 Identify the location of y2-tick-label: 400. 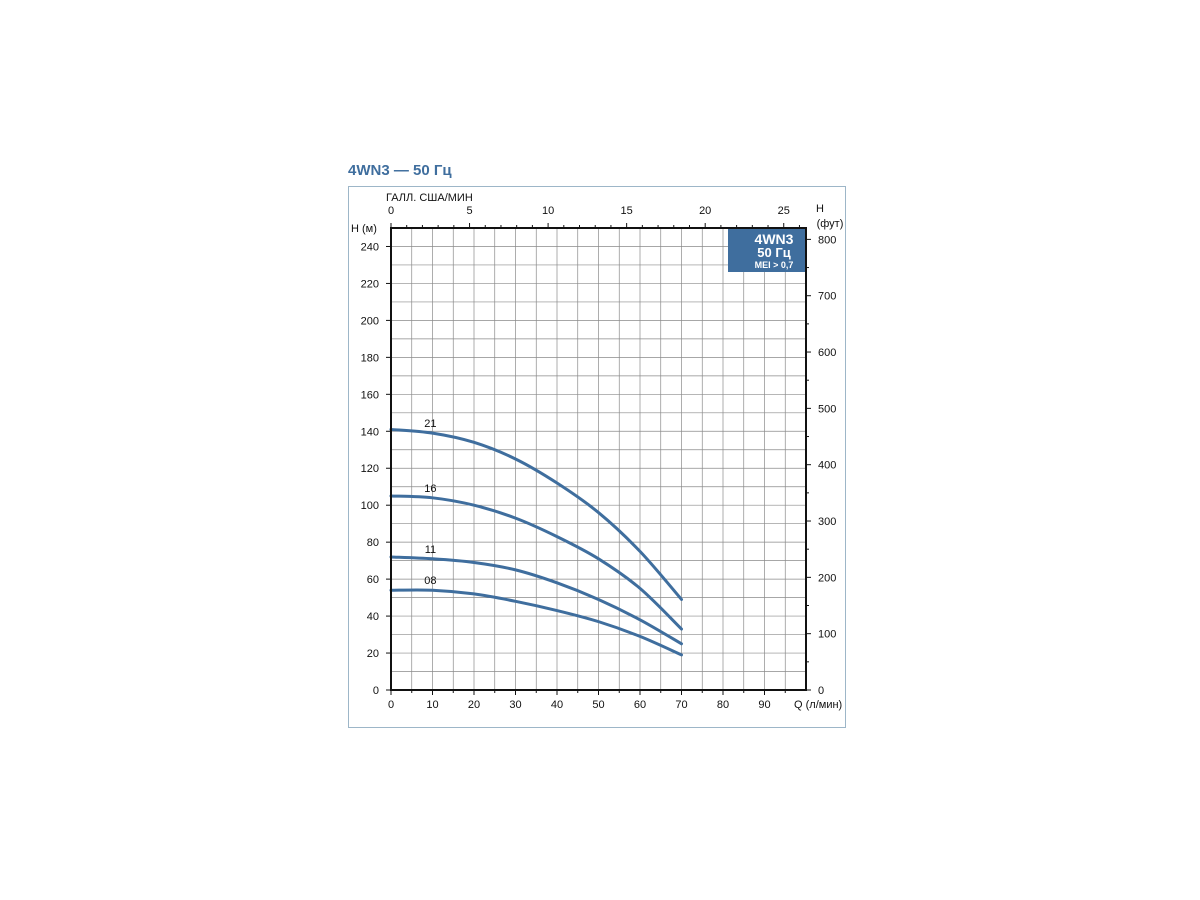
(827, 466).